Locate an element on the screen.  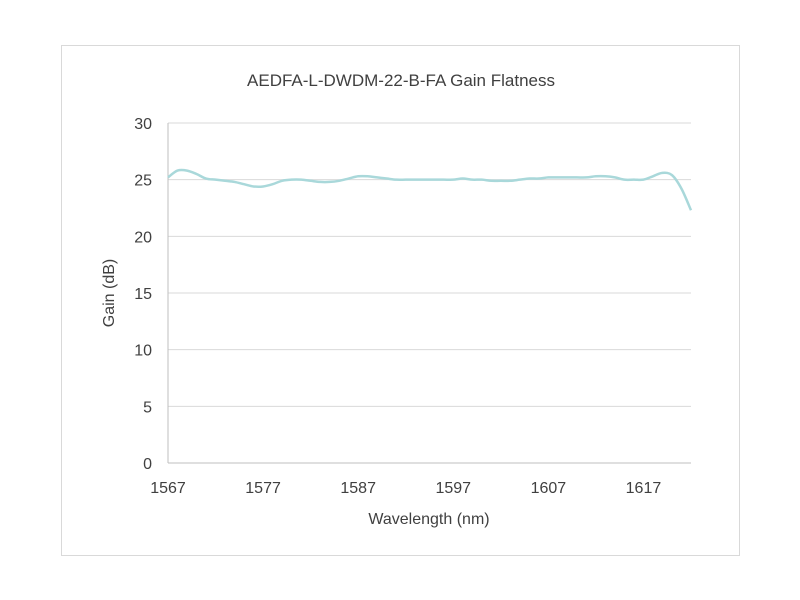
x-tick-label-1577: 1577 is located at coordinates (263, 488).